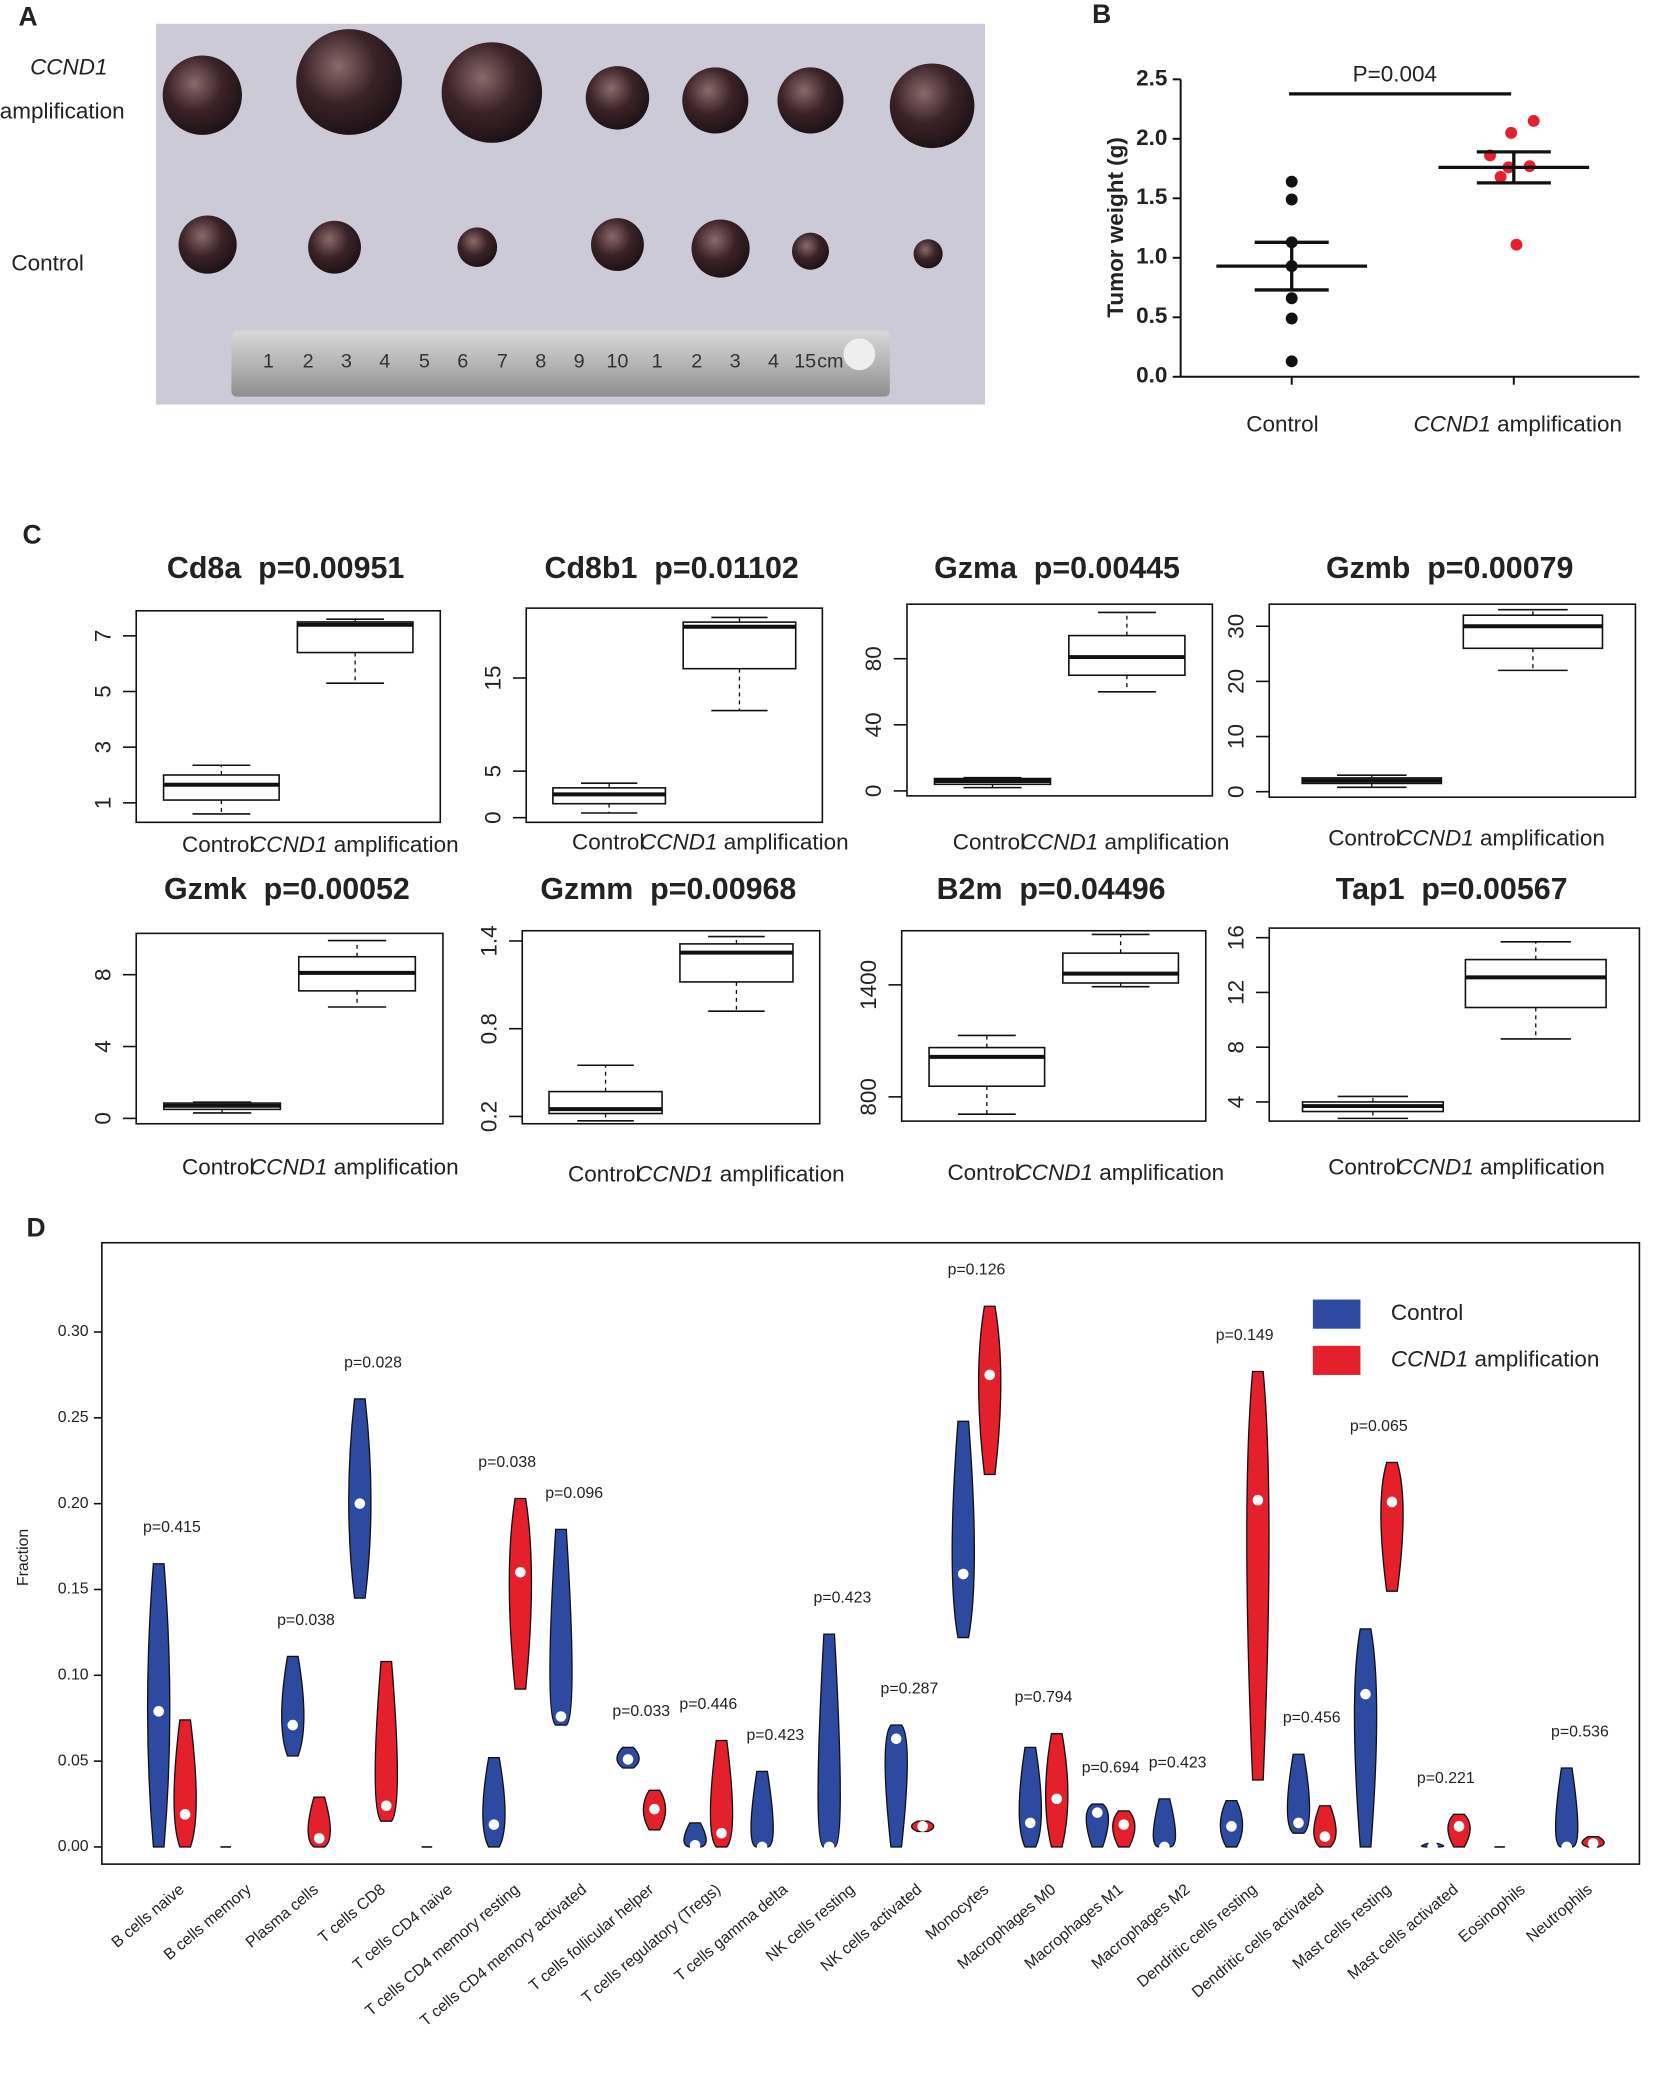  I want to click on p-label: p=0.038, so click(306, 1620).